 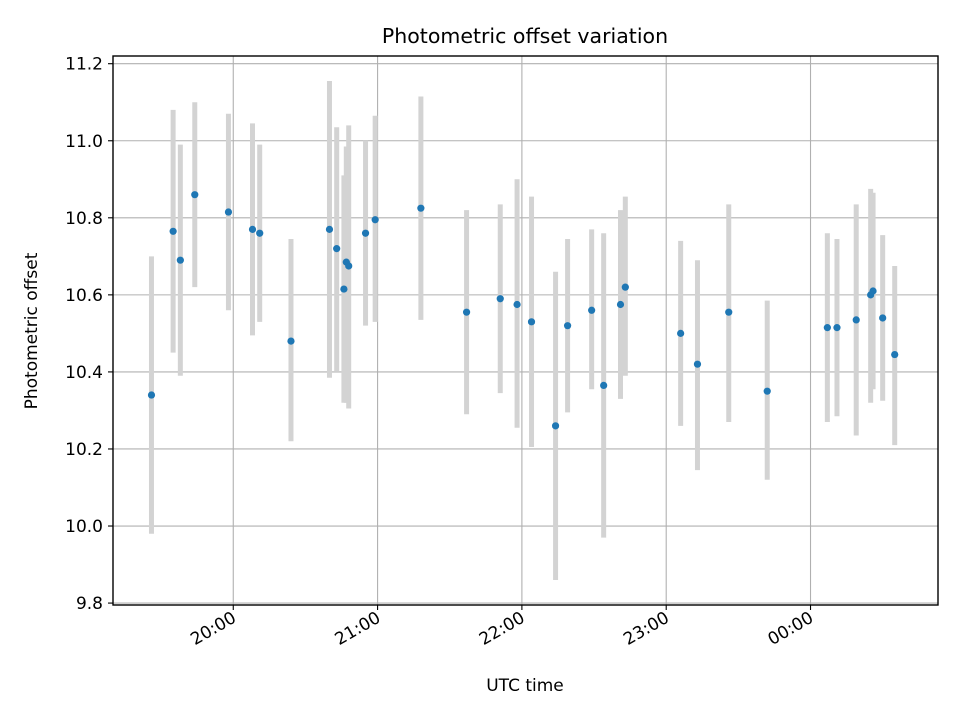 What do you see at coordinates (84, 527) in the screenshot?
I see `y-tick-label: 10.0` at bounding box center [84, 527].